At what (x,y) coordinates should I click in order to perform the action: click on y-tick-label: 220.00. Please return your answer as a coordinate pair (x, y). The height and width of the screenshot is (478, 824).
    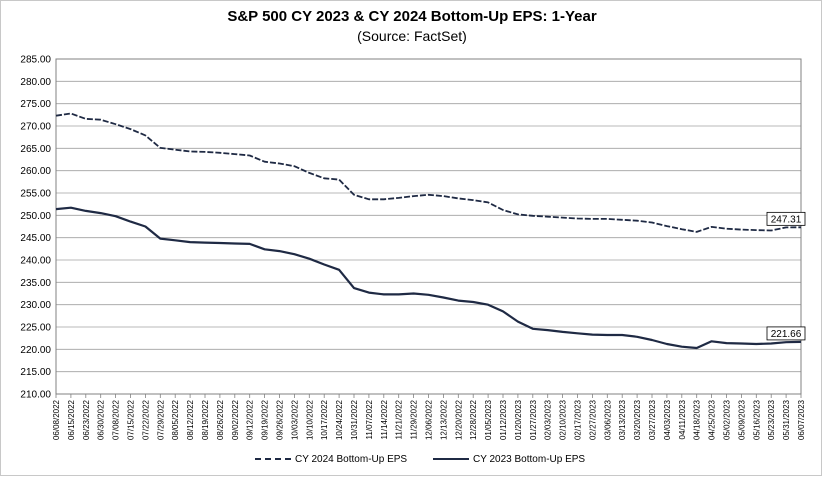
    Looking at the image, I should click on (35, 350).